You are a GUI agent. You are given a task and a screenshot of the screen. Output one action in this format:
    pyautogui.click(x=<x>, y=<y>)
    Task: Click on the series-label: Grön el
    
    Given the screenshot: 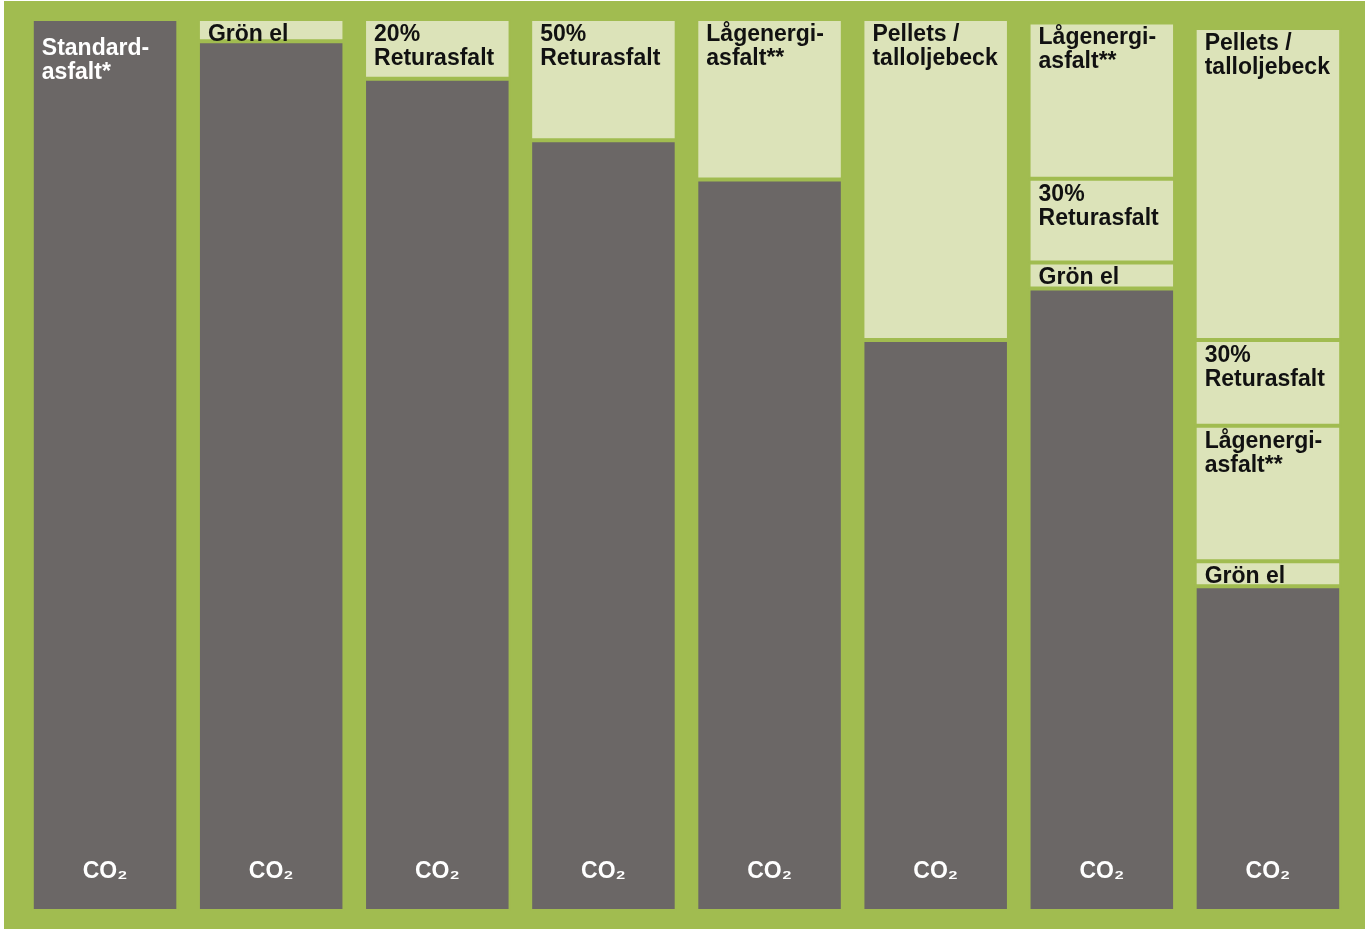 What is the action you would take?
    pyautogui.click(x=1079, y=276)
    